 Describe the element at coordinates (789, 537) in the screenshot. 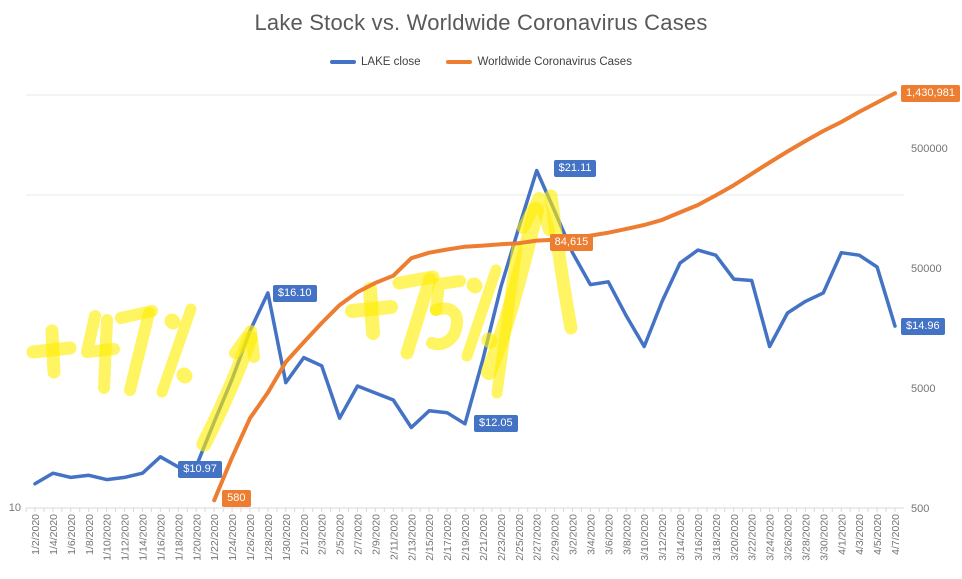

I see `x-axis-label: 3/26/2020` at that location.